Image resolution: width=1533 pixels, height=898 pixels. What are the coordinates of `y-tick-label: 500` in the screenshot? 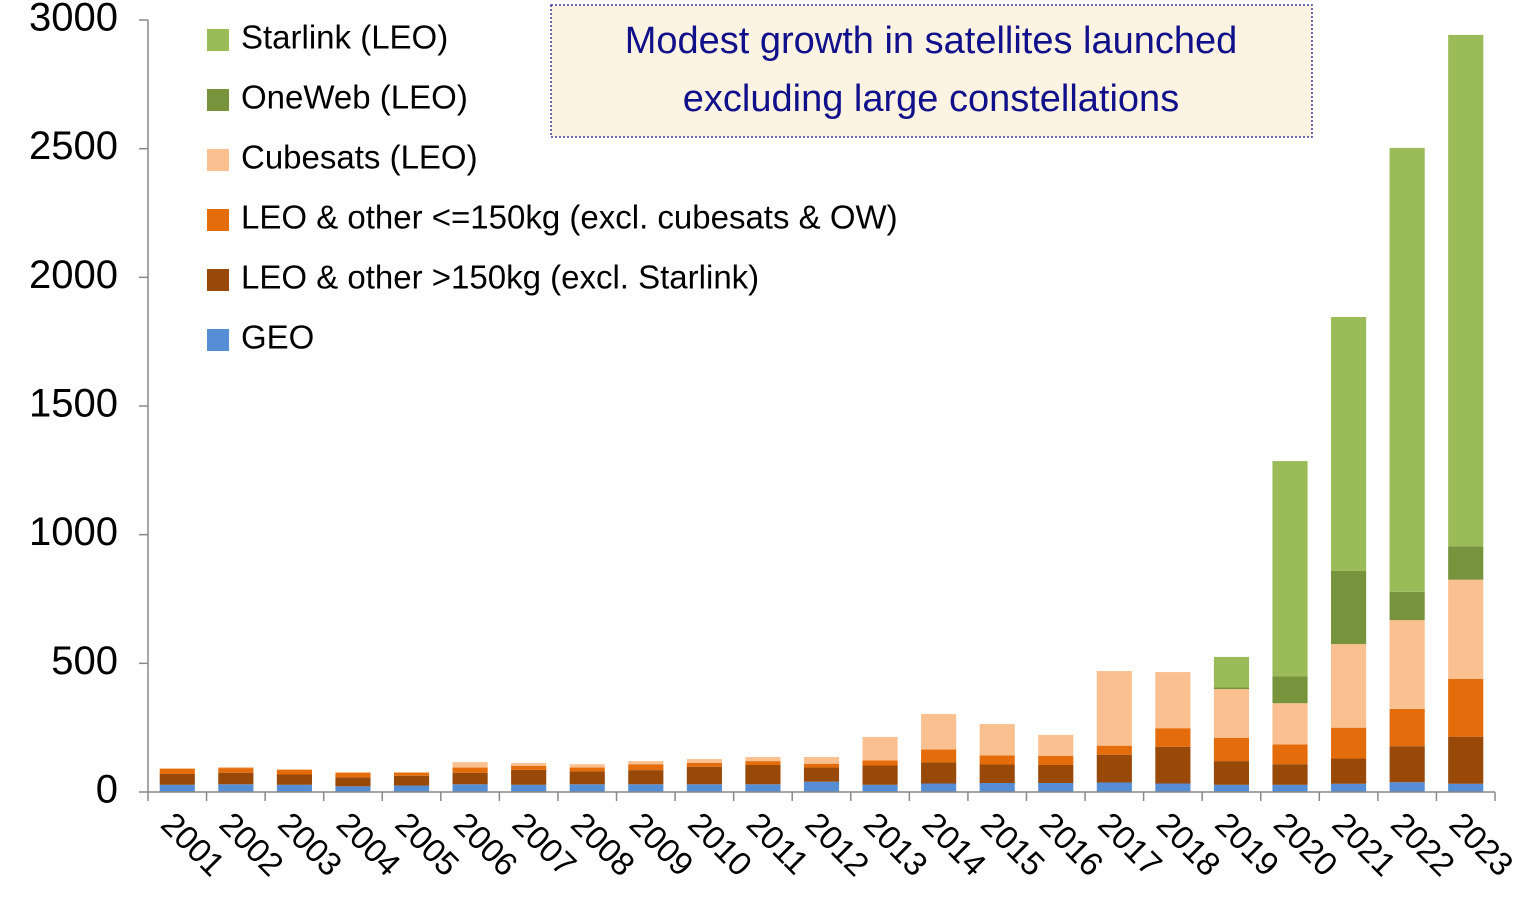 It's located at (84, 661).